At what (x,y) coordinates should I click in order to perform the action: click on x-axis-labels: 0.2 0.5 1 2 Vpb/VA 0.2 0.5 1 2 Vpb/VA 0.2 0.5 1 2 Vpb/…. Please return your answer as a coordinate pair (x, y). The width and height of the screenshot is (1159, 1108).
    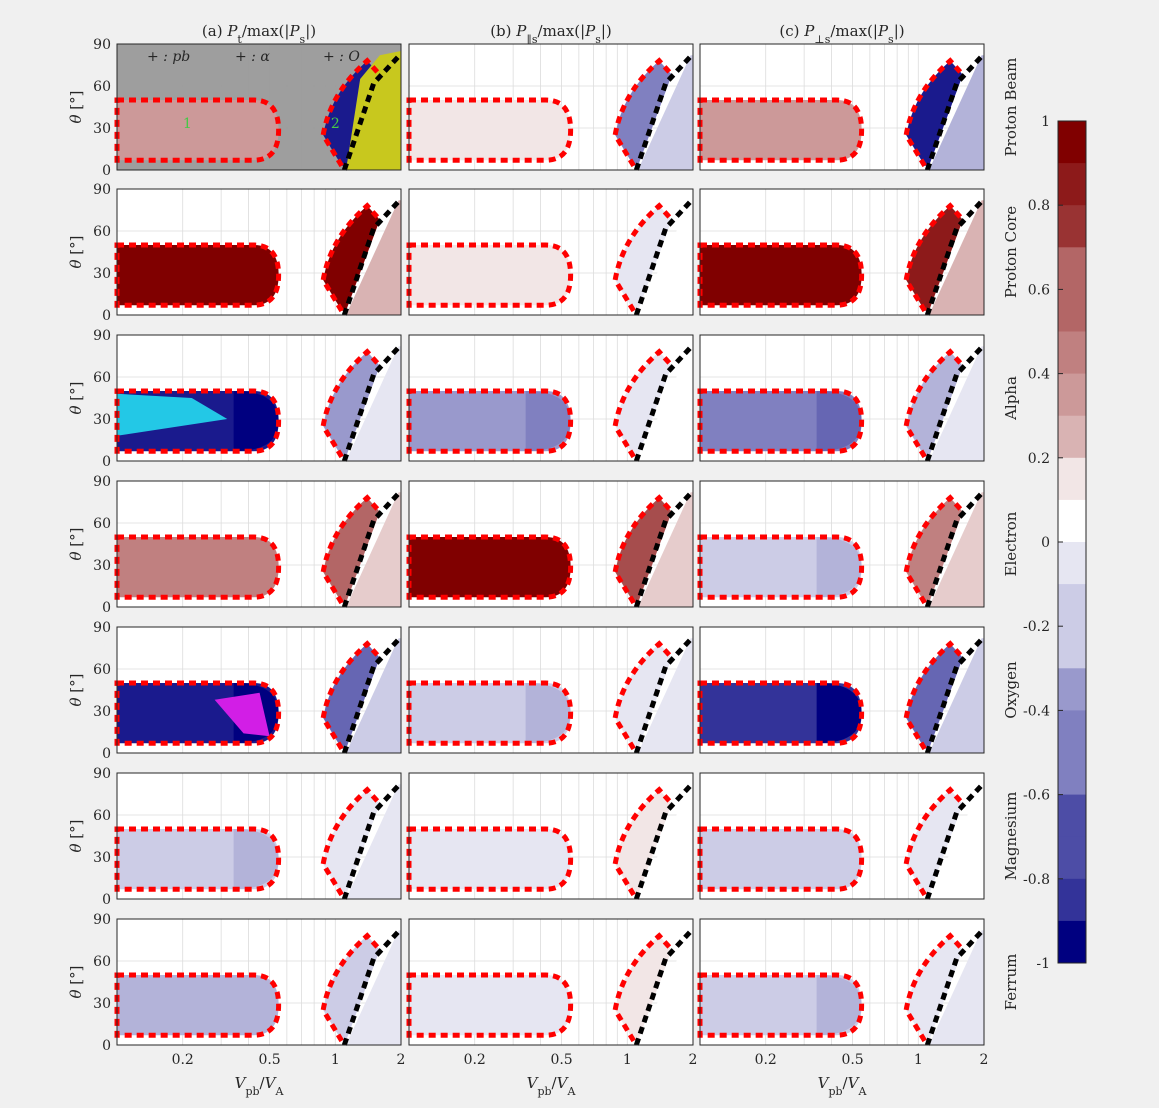
    Looking at the image, I should click on (580, 1075).